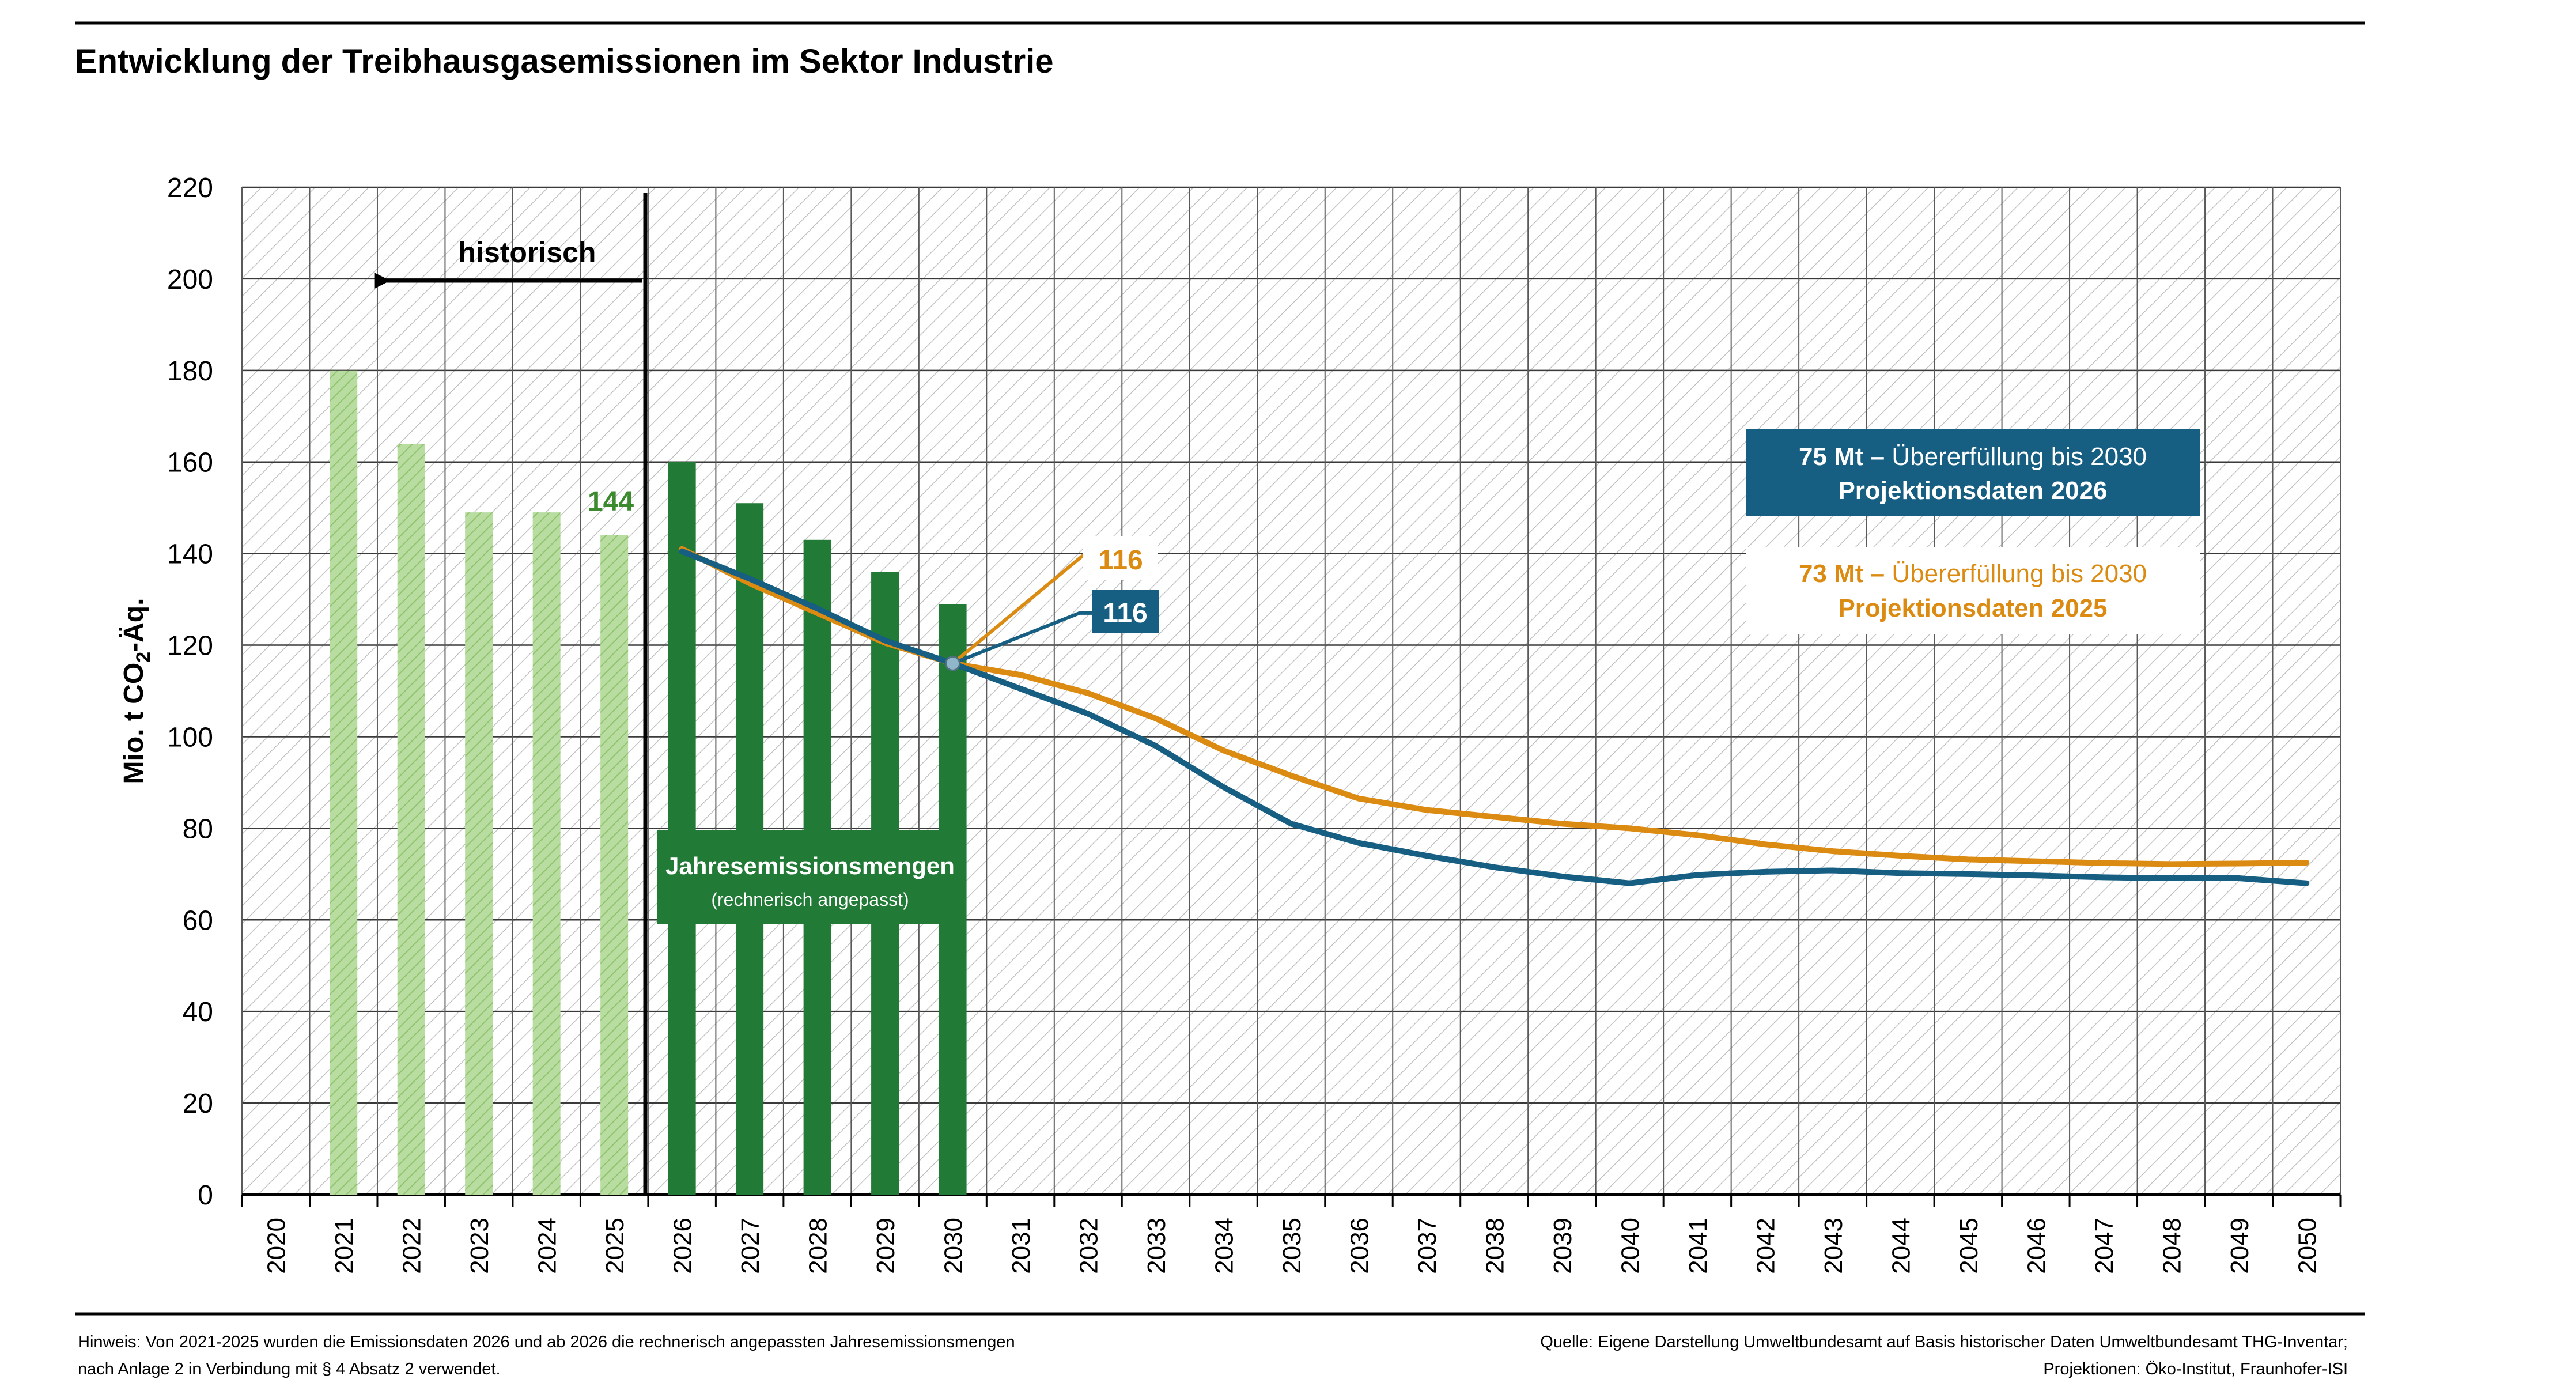  What do you see at coordinates (1563, 1246) in the screenshot?
I see `x-tick-label: 2039` at bounding box center [1563, 1246].